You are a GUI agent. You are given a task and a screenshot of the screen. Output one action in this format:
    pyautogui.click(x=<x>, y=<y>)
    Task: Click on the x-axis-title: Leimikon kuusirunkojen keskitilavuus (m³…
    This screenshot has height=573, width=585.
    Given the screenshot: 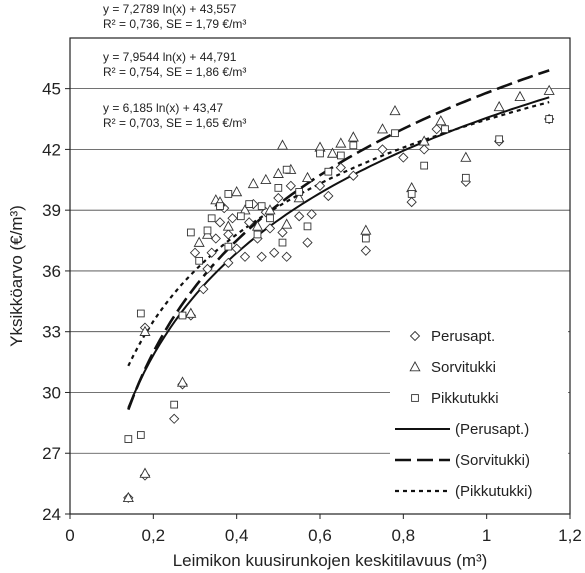 What is the action you would take?
    pyautogui.click(x=330, y=560)
    